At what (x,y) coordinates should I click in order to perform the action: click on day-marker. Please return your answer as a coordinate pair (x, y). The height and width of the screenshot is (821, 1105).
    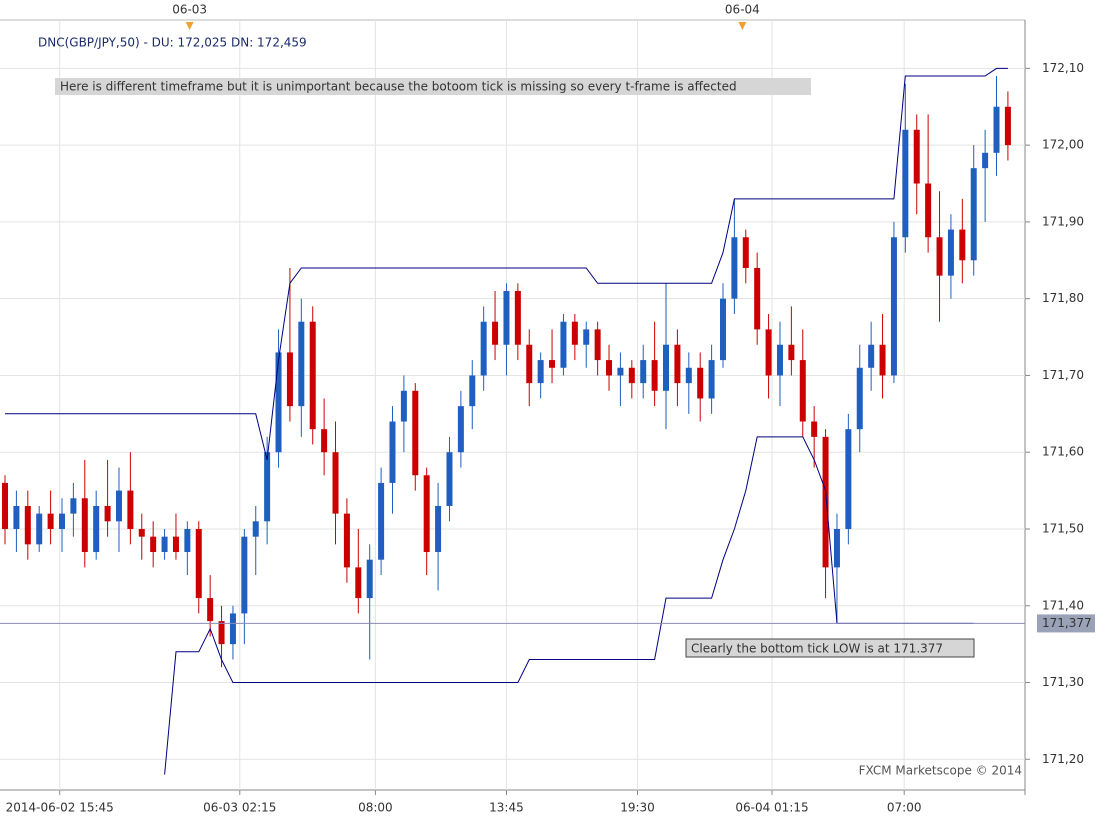
    Looking at the image, I should click on (189, 26).